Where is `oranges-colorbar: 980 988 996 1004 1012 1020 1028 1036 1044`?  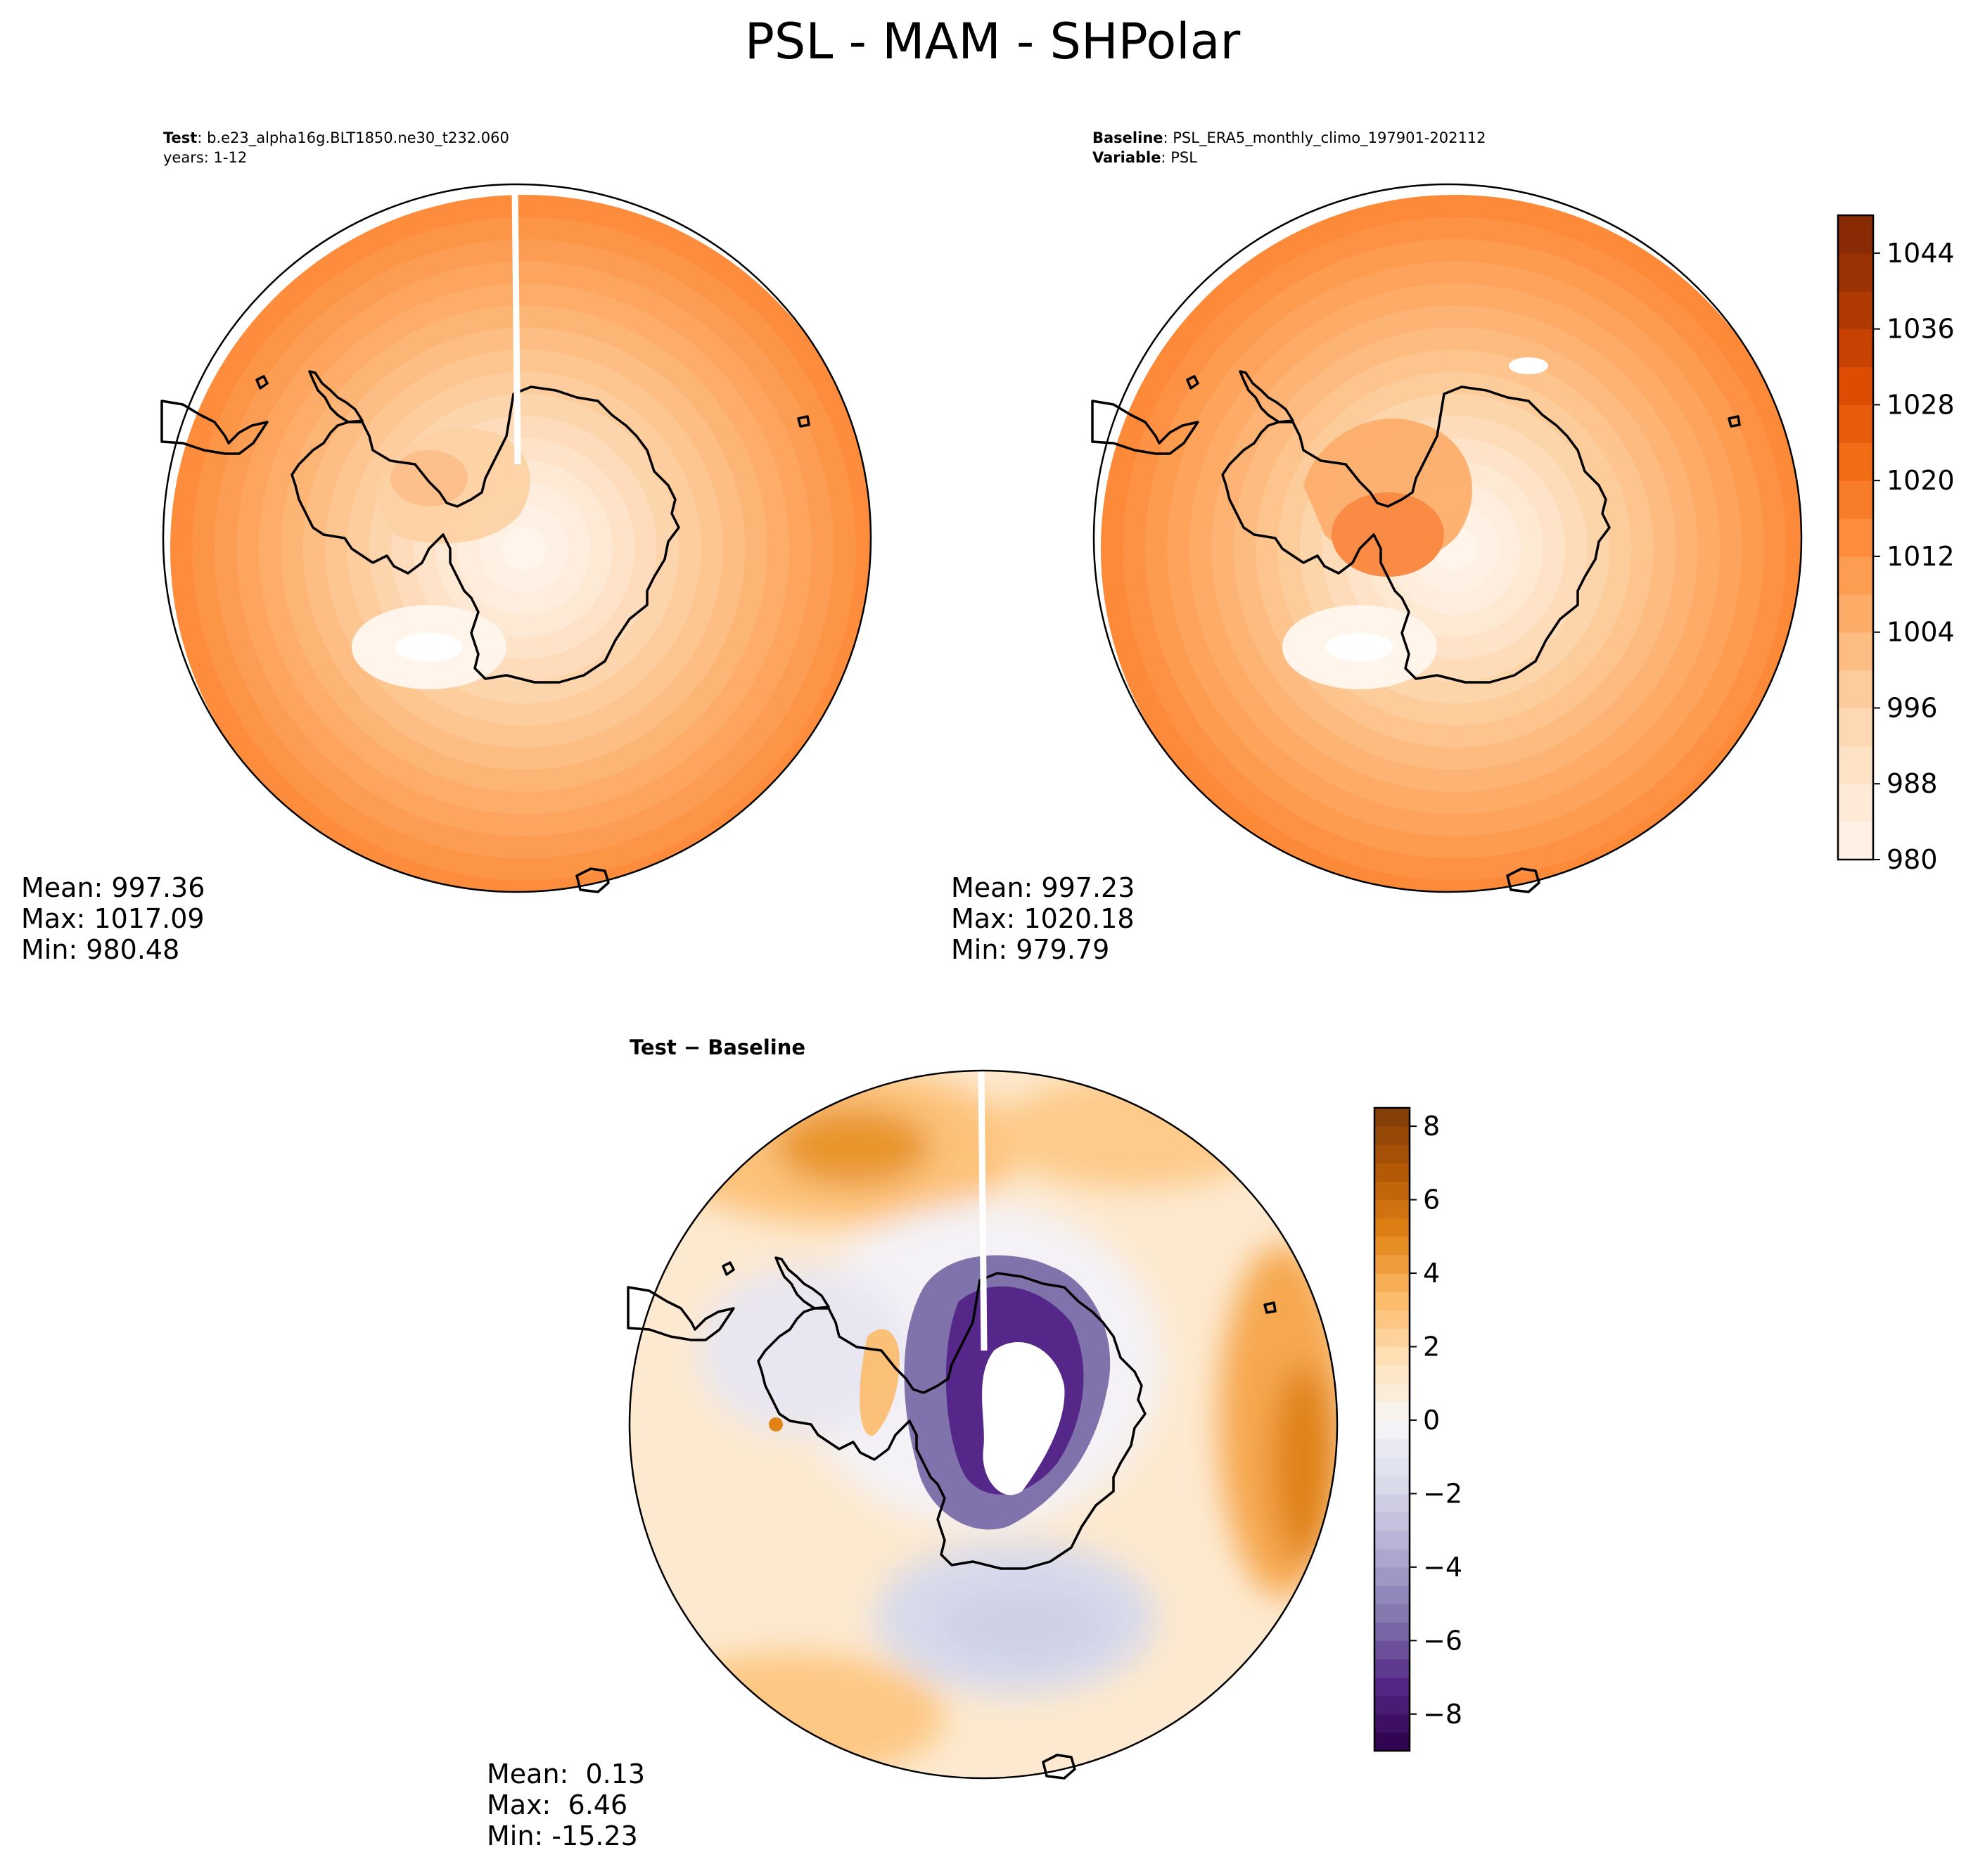
oranges-colorbar: 980 988 996 1004 1012 1020 1028 1036 1044 is located at coordinates (1896, 544).